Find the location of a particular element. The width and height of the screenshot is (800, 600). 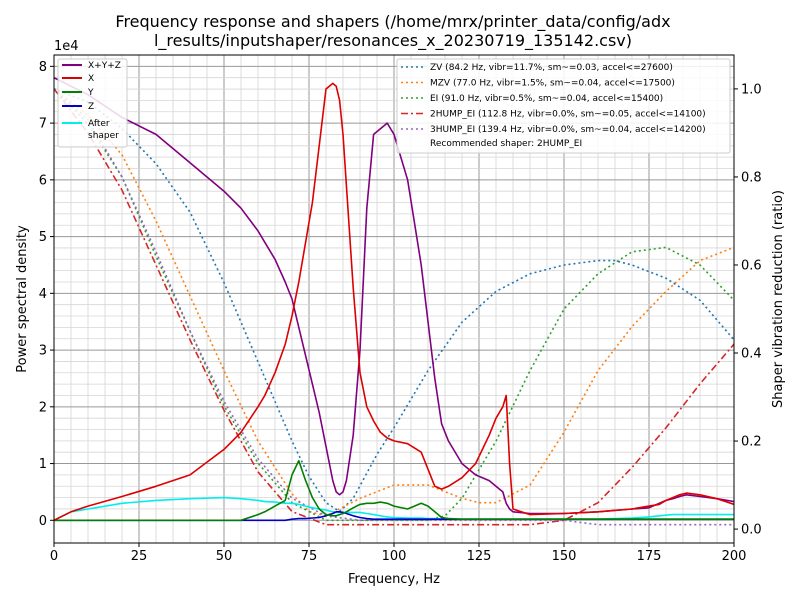

legend-left-box is located at coordinates (92, 103).